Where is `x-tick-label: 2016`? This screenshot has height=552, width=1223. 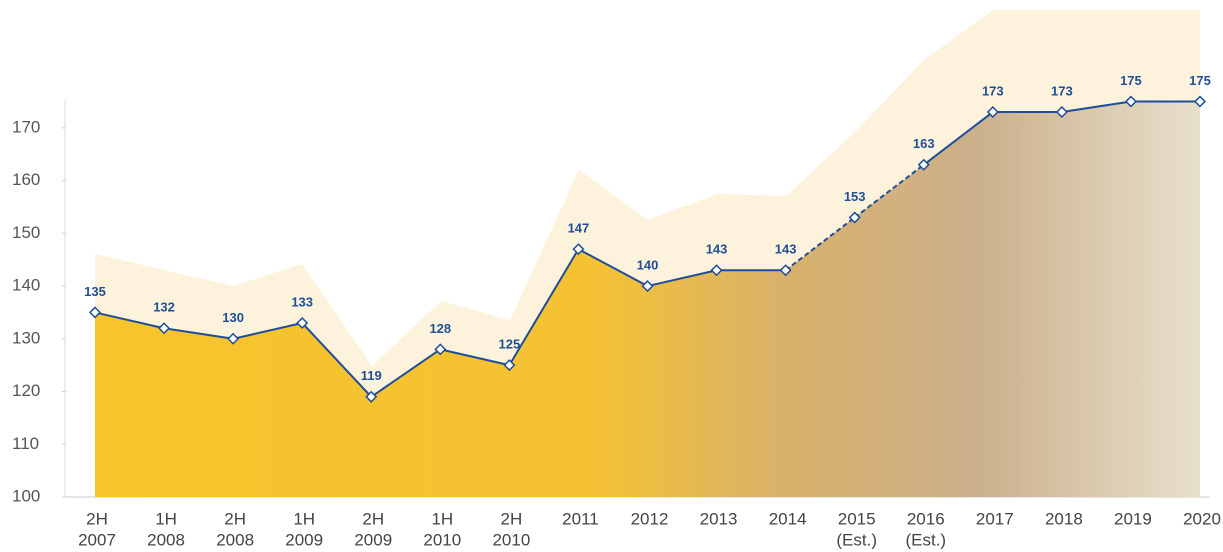 x-tick-label: 2016 is located at coordinates (926, 518).